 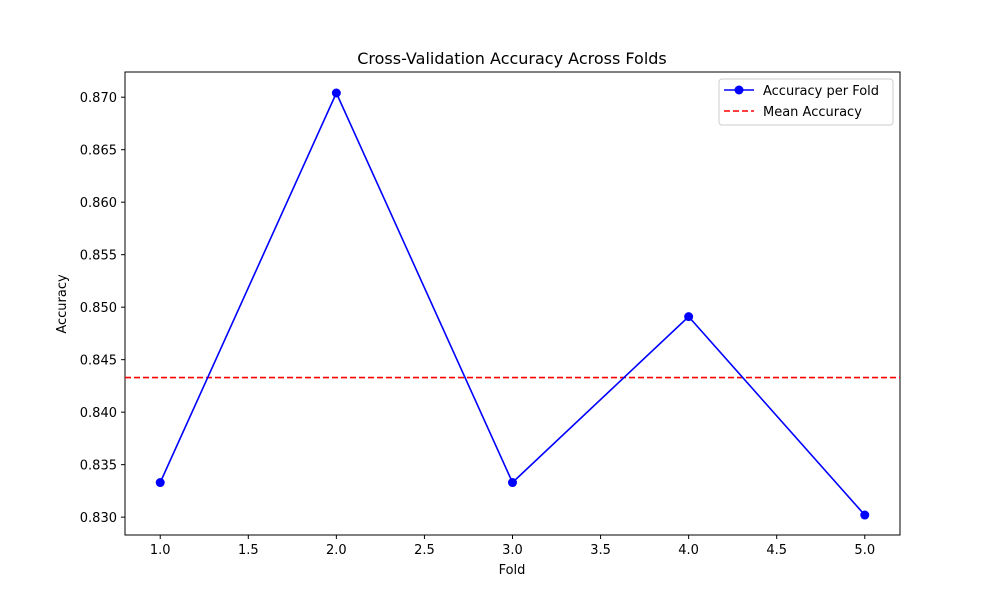 I want to click on legend-box, so click(x=806, y=102).